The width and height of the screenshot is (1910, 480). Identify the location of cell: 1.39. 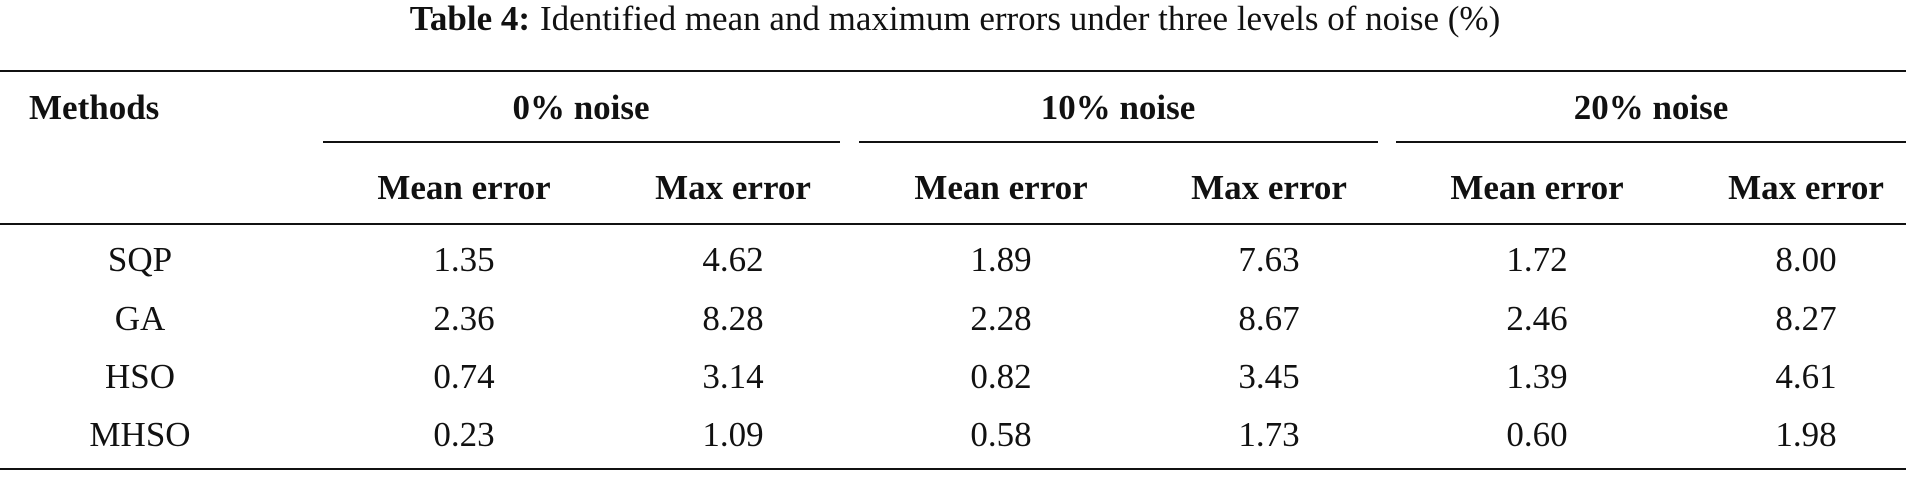
(1536, 376).